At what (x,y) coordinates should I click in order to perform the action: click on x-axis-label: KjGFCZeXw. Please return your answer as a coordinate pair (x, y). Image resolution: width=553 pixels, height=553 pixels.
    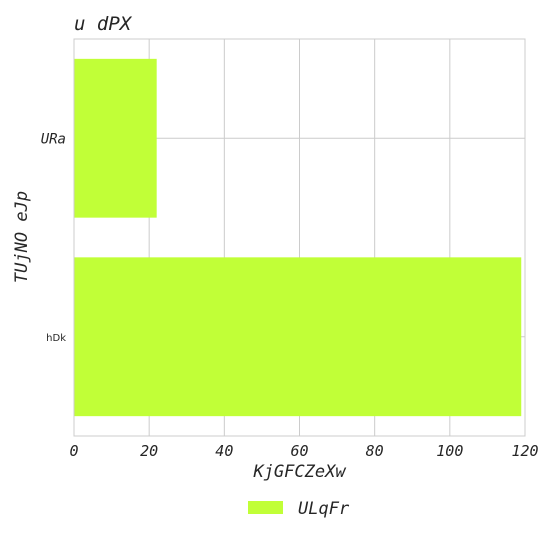
    Looking at the image, I should click on (299, 472).